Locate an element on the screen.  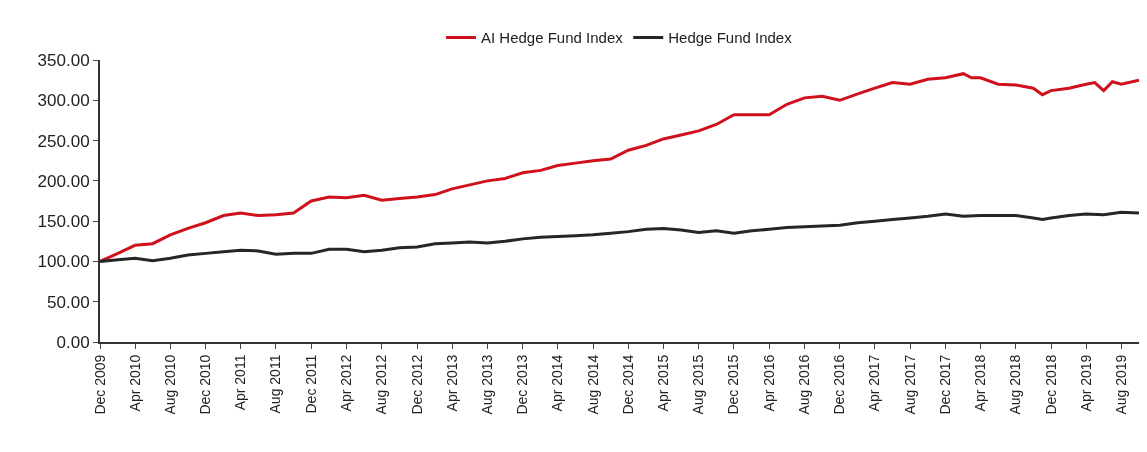
x-tick-label: Apr 2019 is located at coordinates (1085, 383).